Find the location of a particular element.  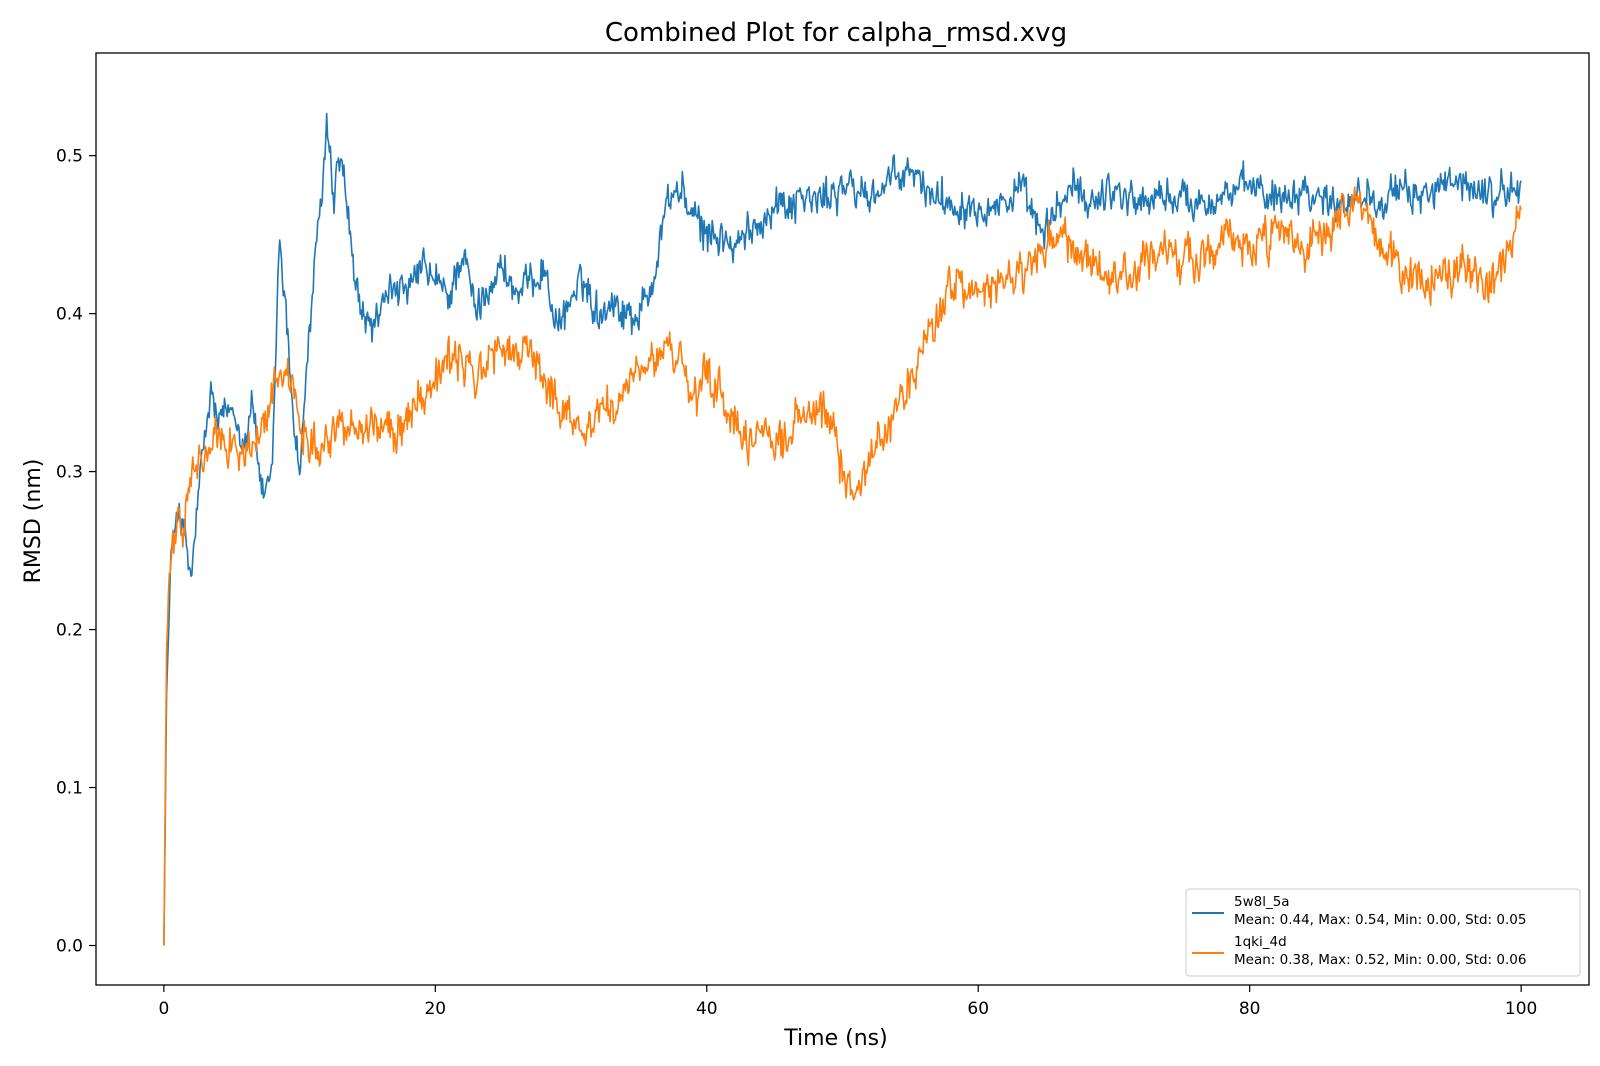

x-tick-label: 0 is located at coordinates (163, 1009).